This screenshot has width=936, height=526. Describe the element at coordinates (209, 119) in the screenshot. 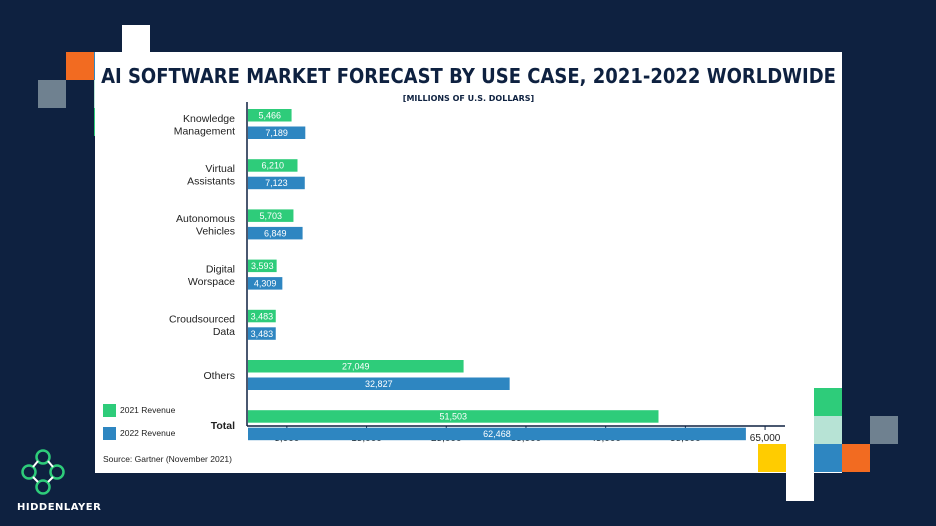

I see `category-label: Knowledge` at that location.